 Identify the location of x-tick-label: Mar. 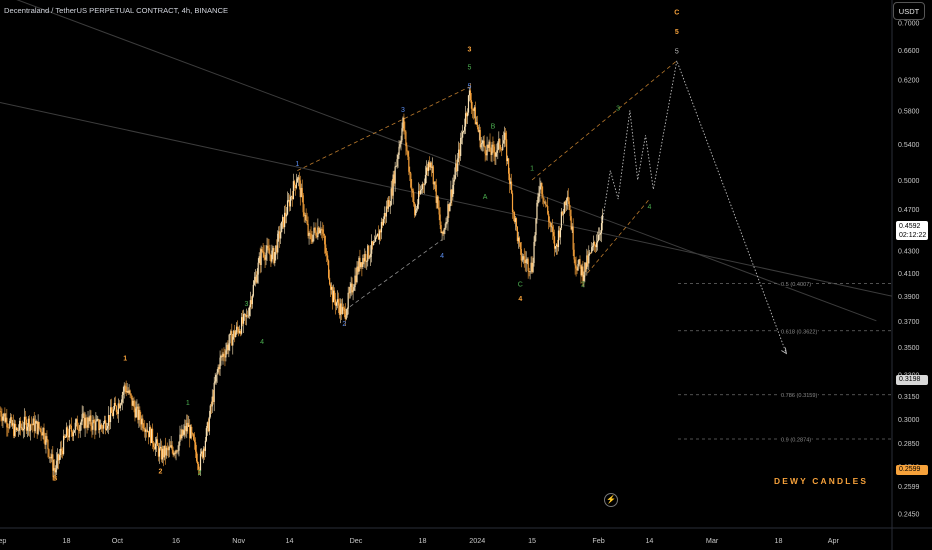
(712, 540).